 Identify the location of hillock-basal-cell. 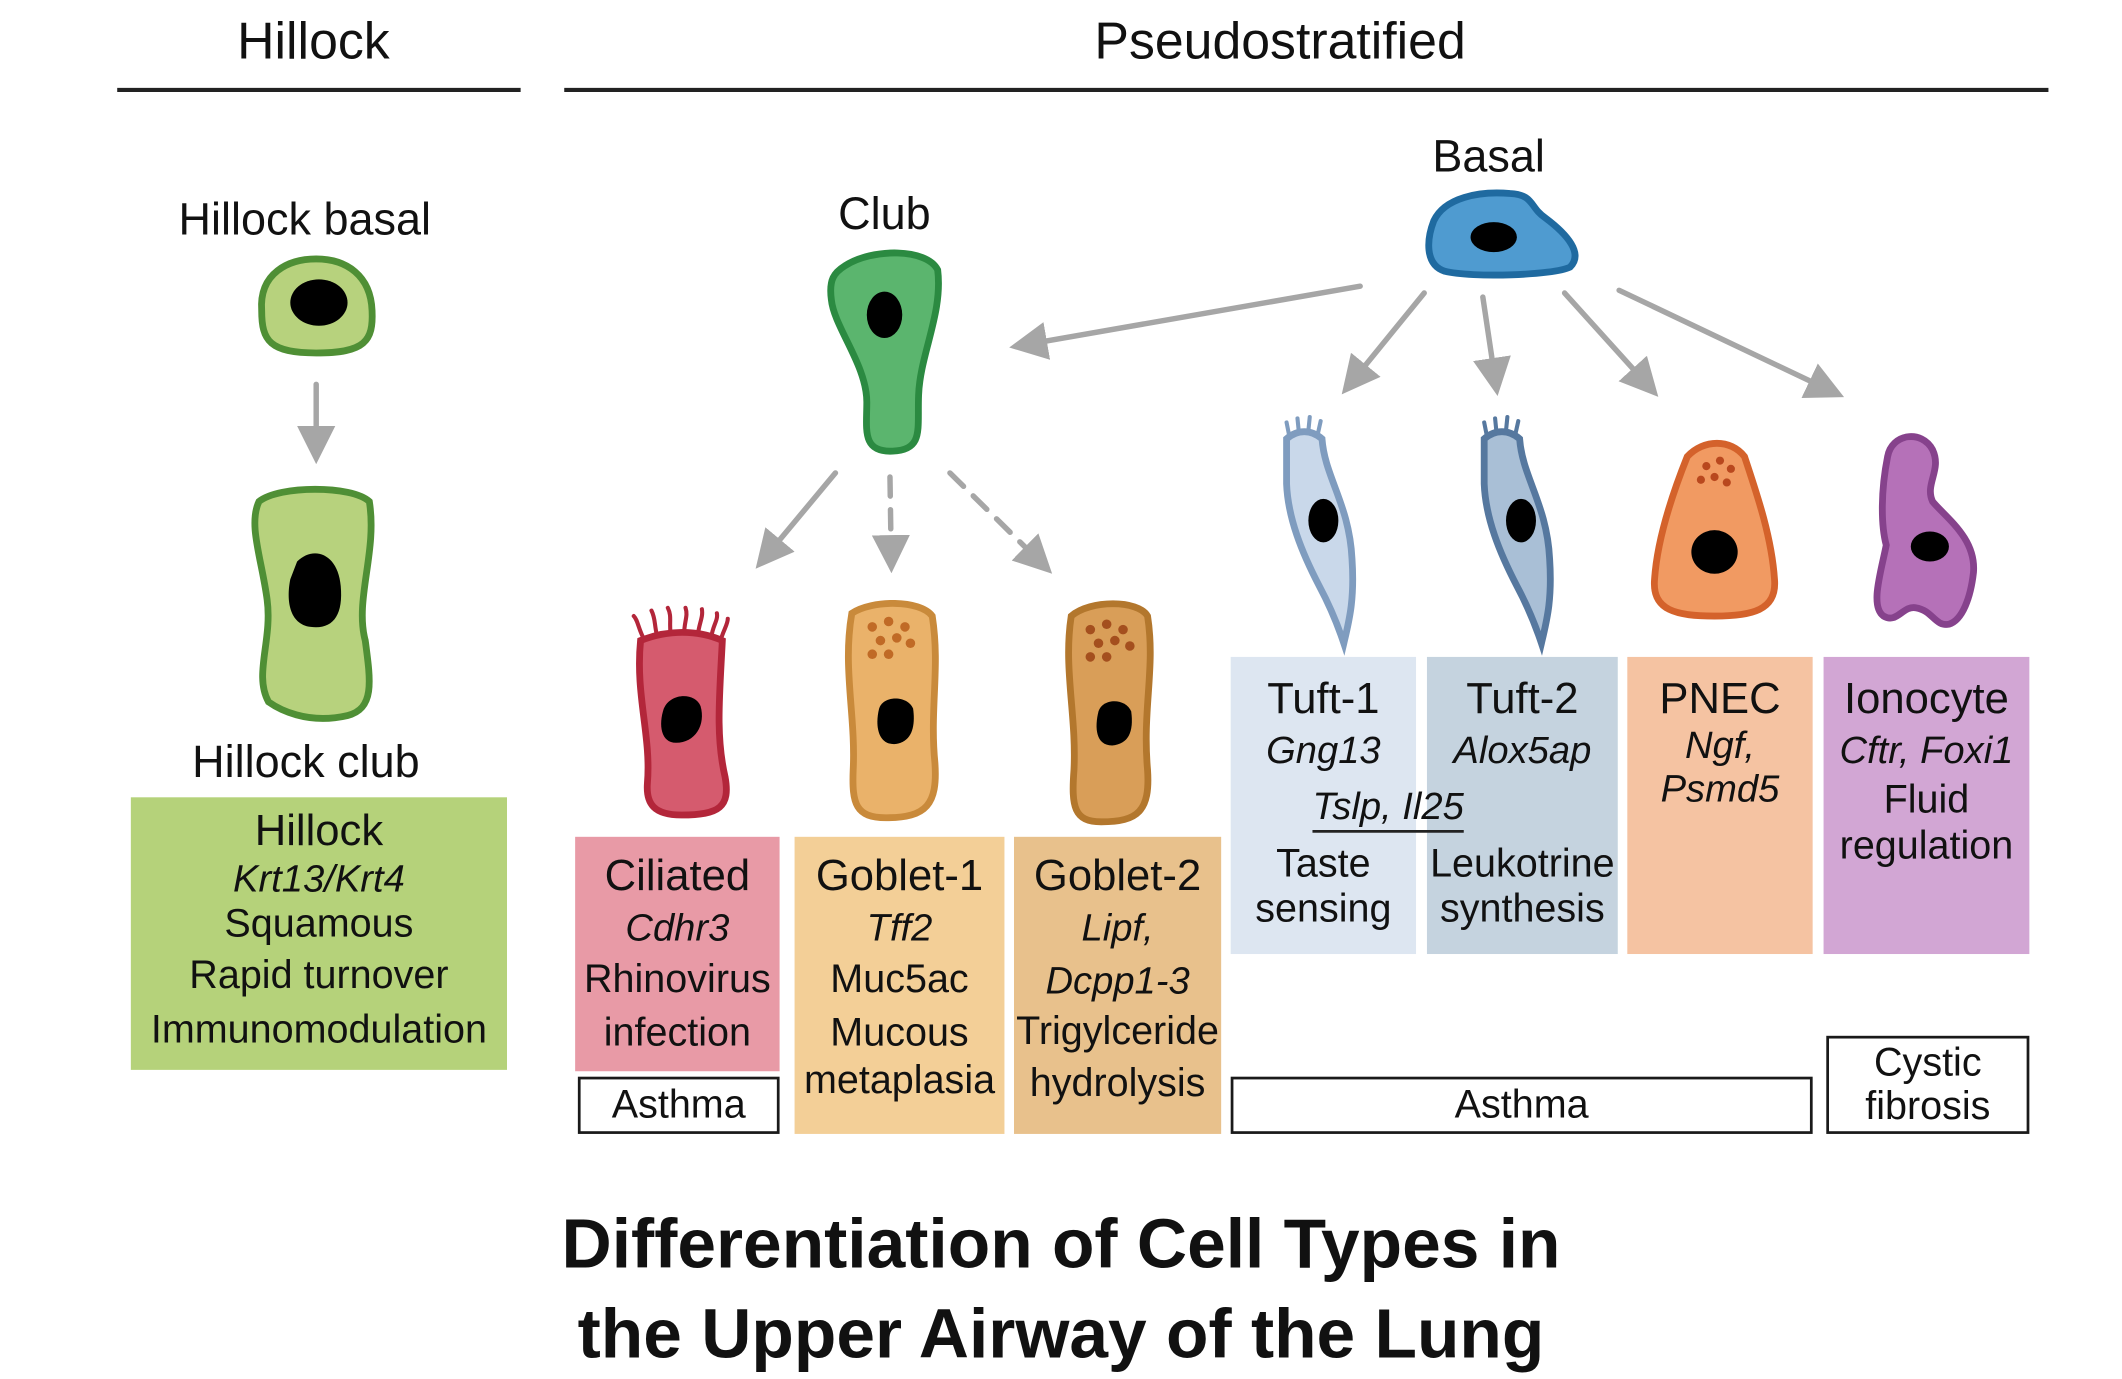
(317, 306).